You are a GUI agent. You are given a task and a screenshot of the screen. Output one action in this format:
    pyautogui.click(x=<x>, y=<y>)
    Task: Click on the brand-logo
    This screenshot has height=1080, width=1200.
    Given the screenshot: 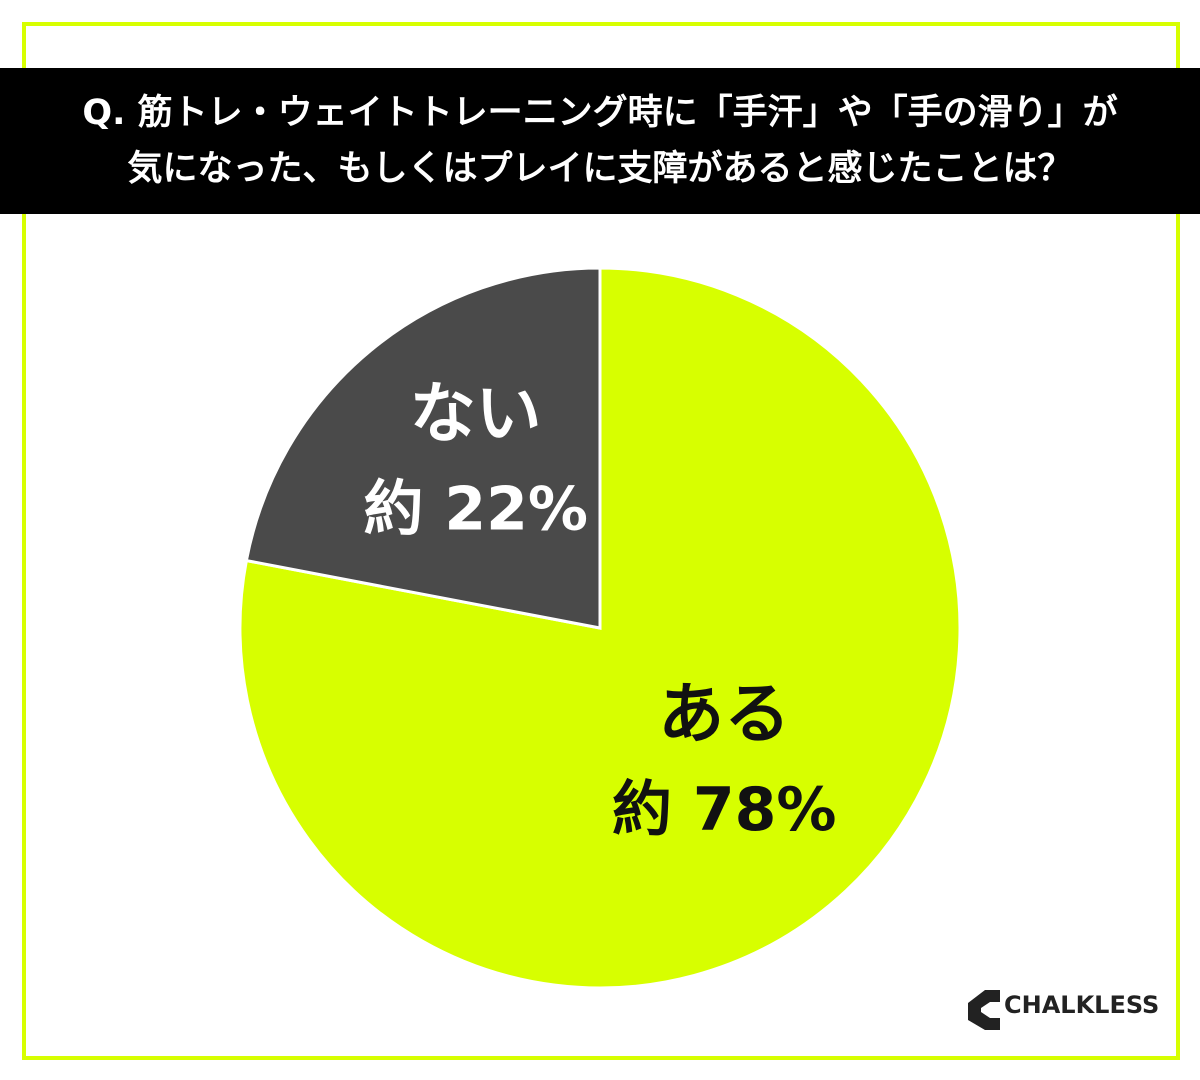 What is the action you would take?
    pyautogui.click(x=984, y=1010)
    